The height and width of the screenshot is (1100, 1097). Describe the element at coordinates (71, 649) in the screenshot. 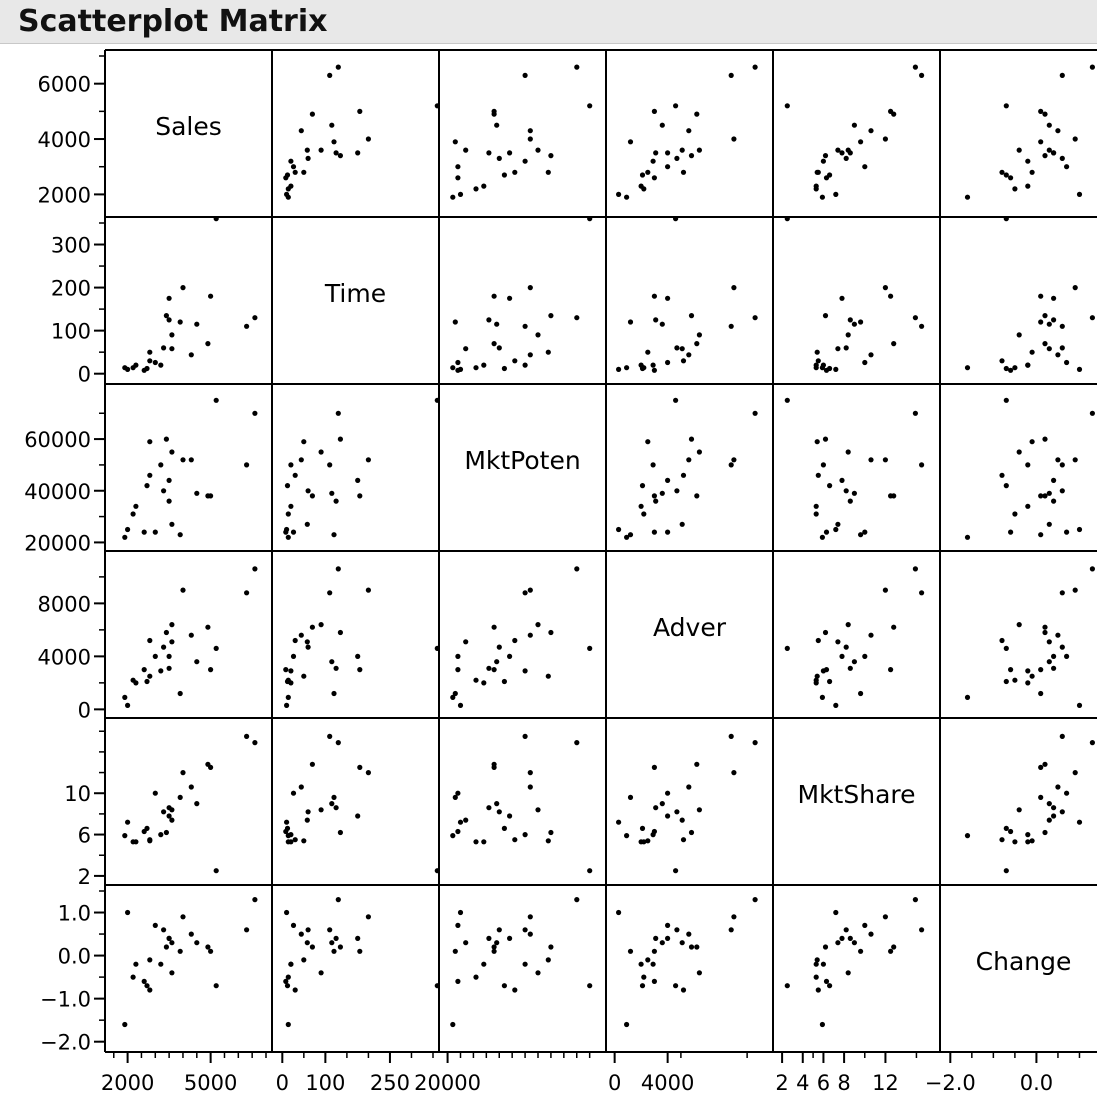

I see `y-axis-adver: 8000 4000 0` at that location.